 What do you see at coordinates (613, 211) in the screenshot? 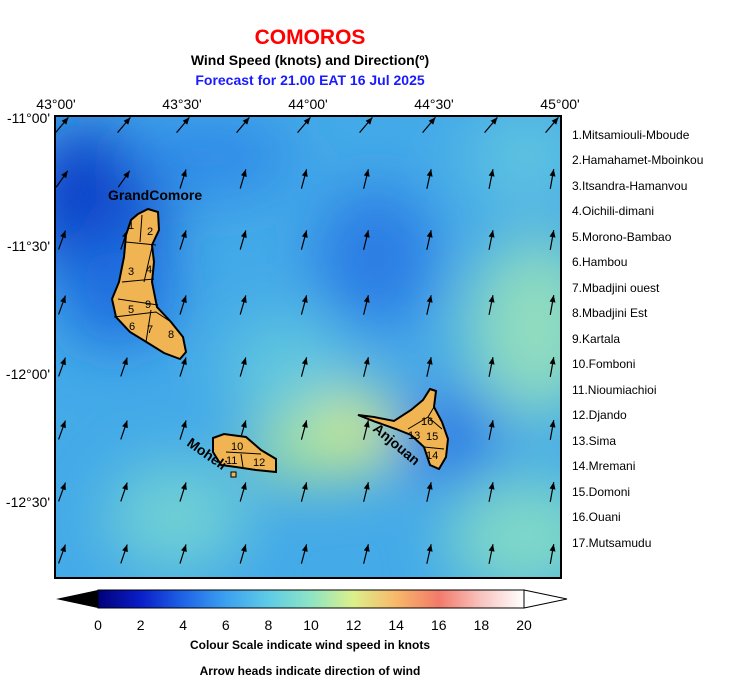
I see `region-legend-item-4: 4.Oichili-dimani` at bounding box center [613, 211].